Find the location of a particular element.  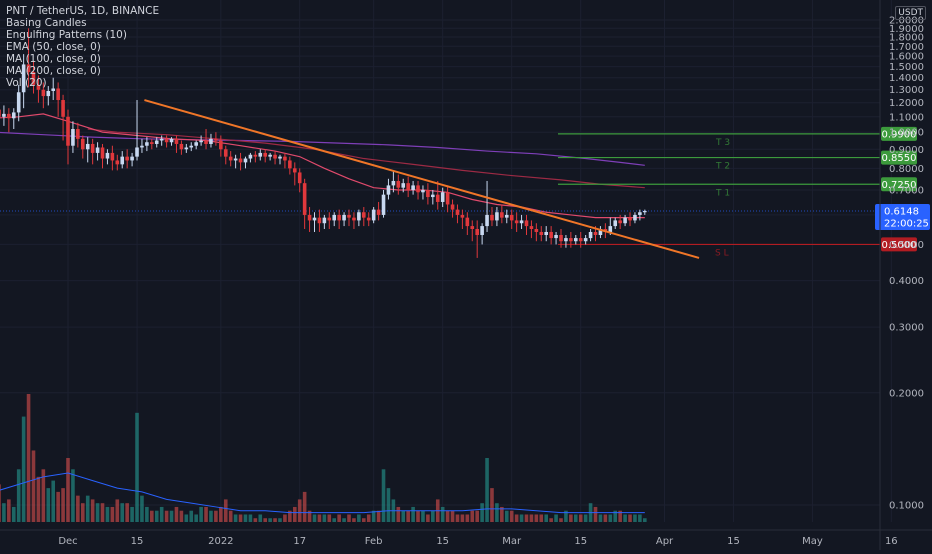

indicator-volume: Vol (20) is located at coordinates (26, 83).